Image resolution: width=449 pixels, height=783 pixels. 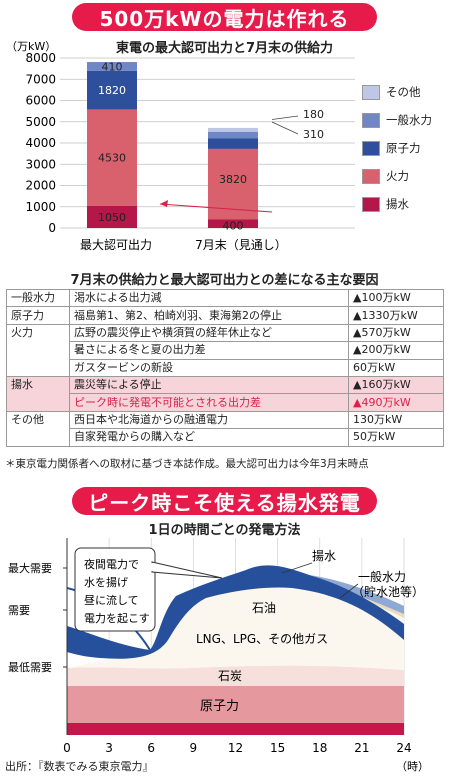 What do you see at coordinates (40, 101) in the screenshot?
I see `y-tick-label: 6000` at bounding box center [40, 101].